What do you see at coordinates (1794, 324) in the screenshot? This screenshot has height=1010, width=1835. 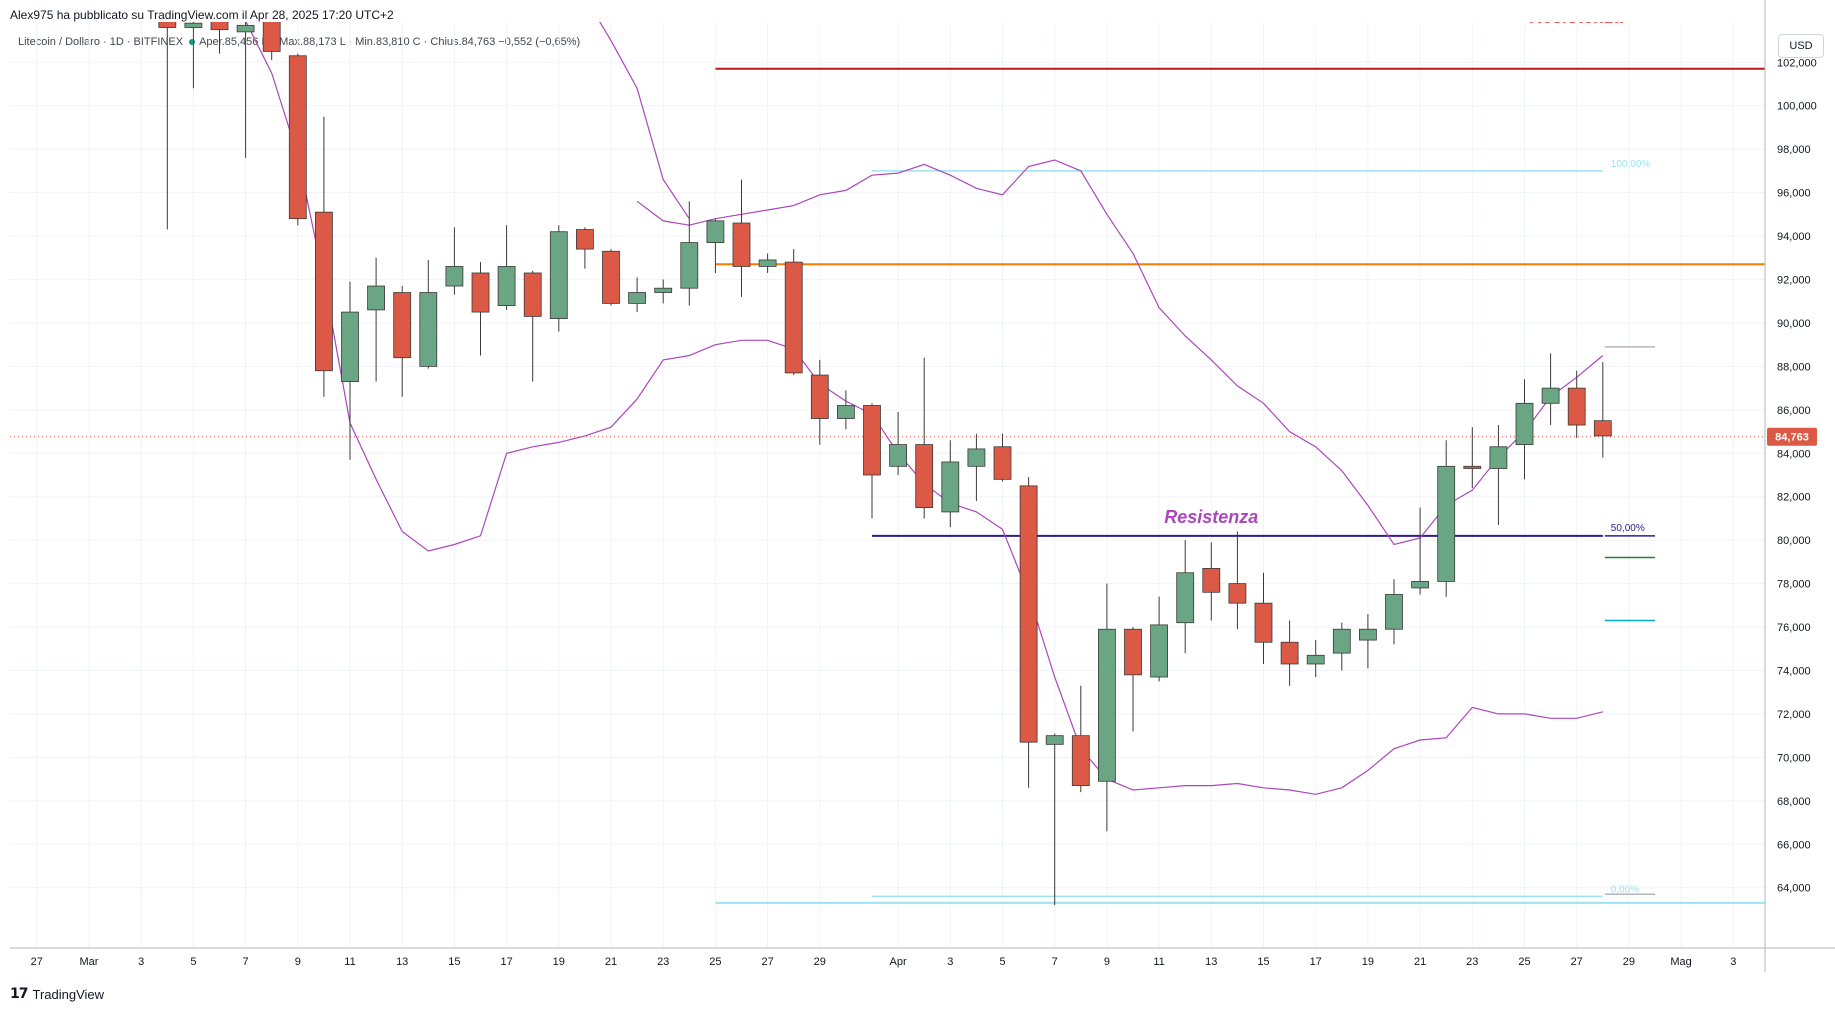 I see `price-axis-label: 90,000` at bounding box center [1794, 324].